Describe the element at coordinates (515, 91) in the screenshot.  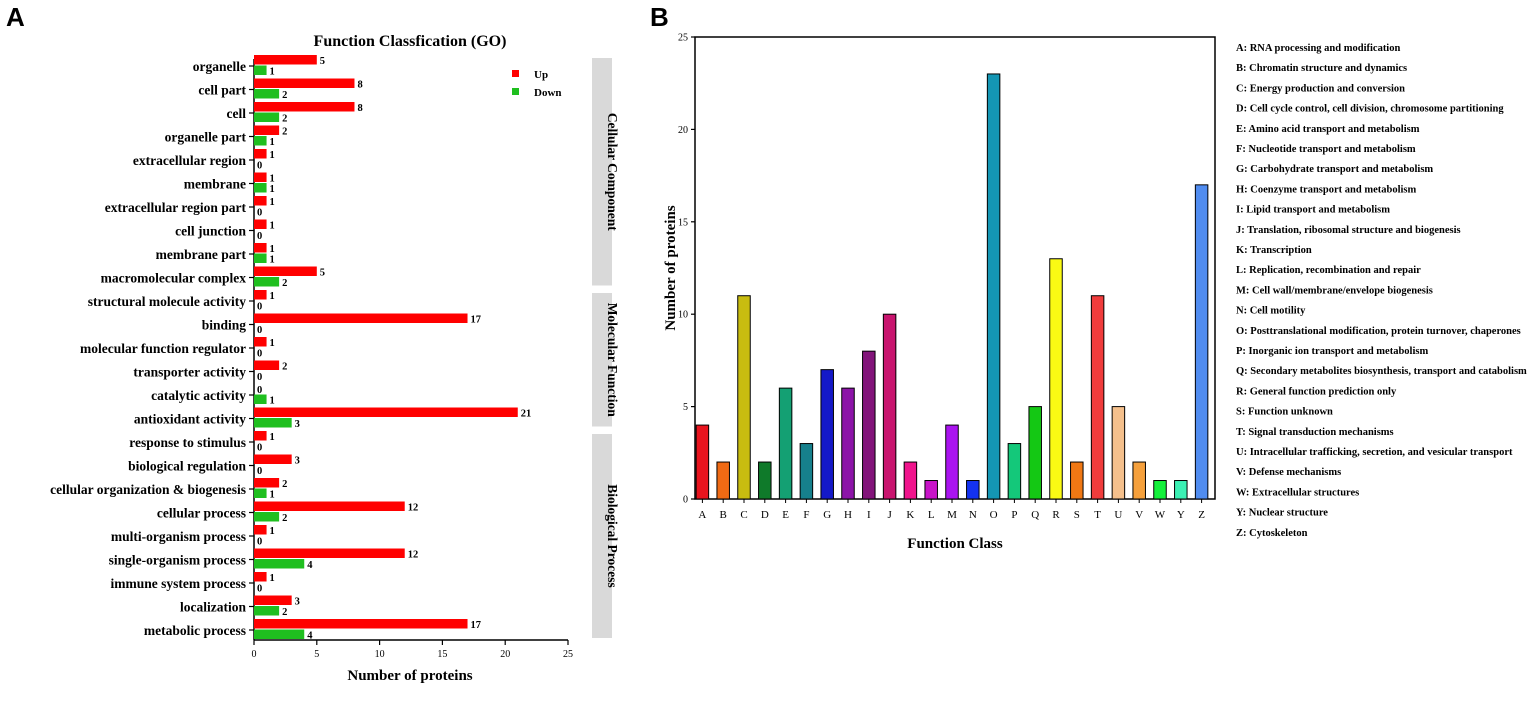
I see `legend-a-swatch-down` at that location.